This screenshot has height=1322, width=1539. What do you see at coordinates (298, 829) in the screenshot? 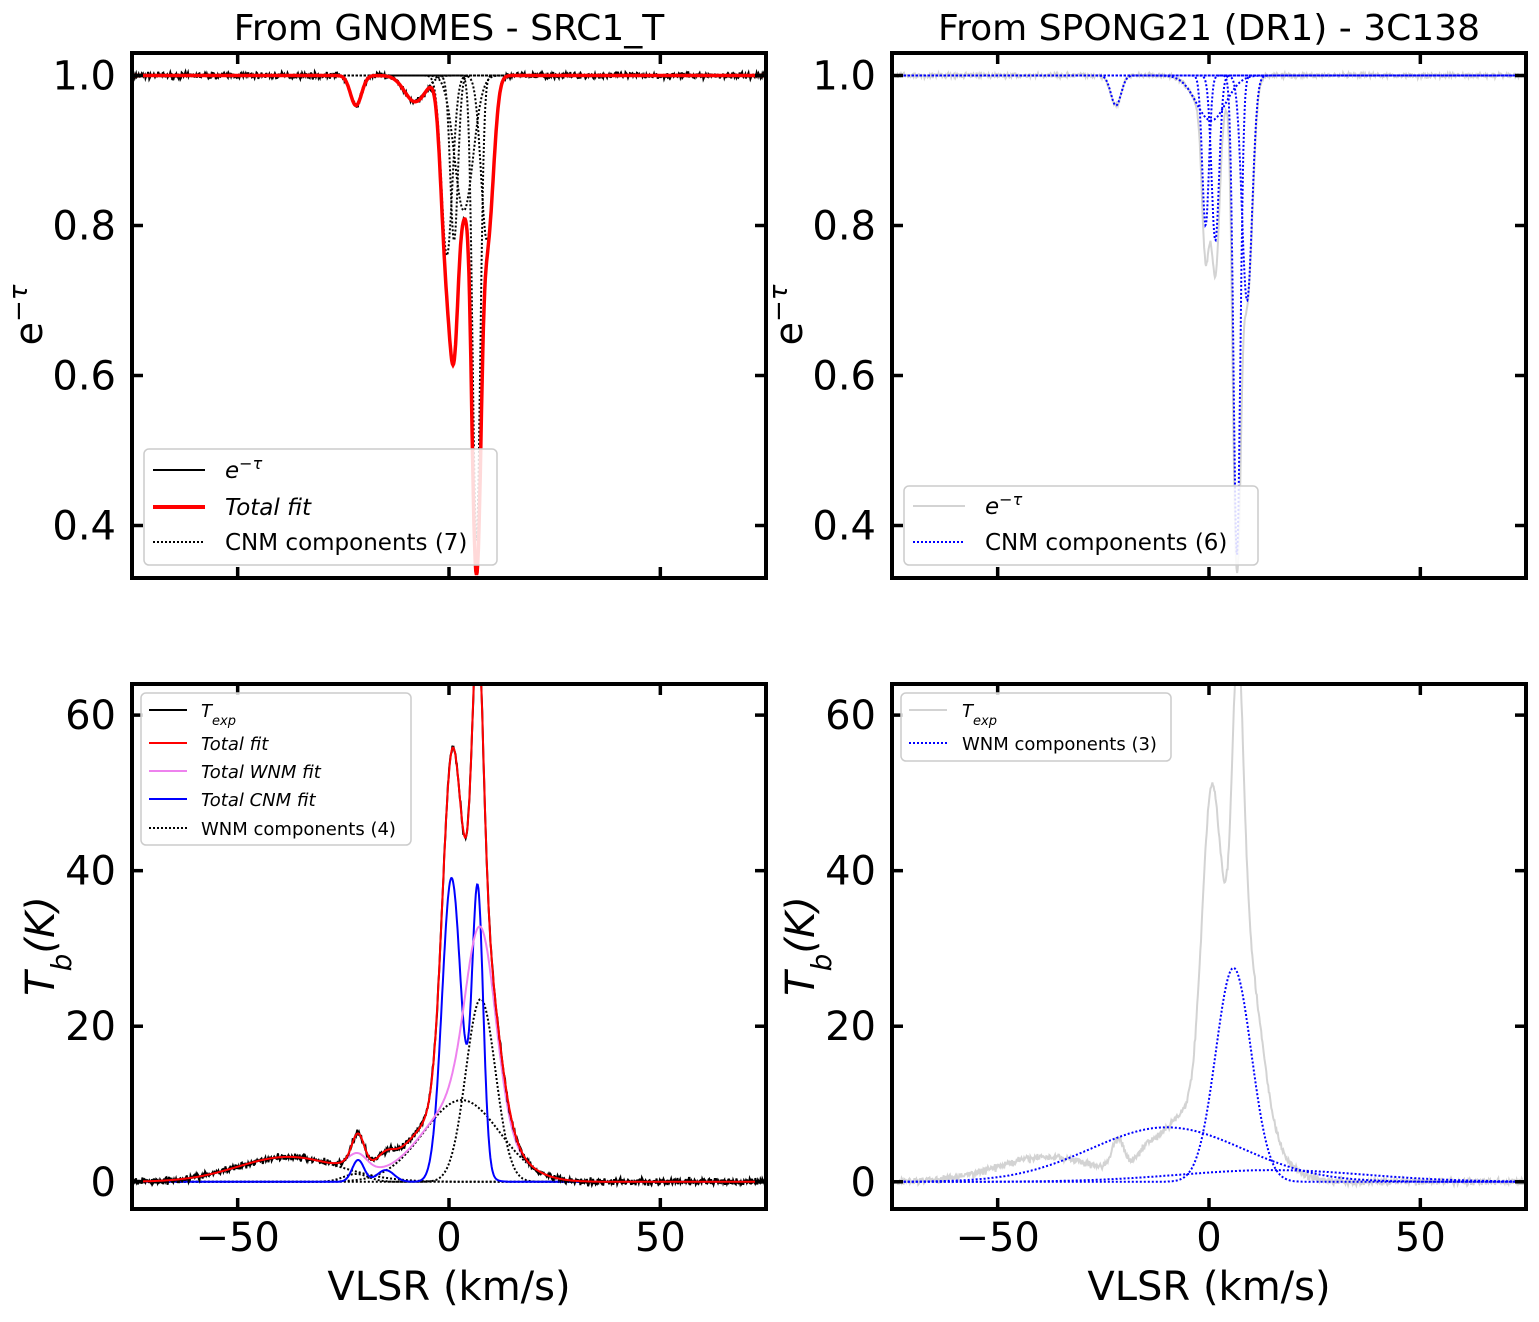
I see `legend-label: WNM components (4)` at bounding box center [298, 829].